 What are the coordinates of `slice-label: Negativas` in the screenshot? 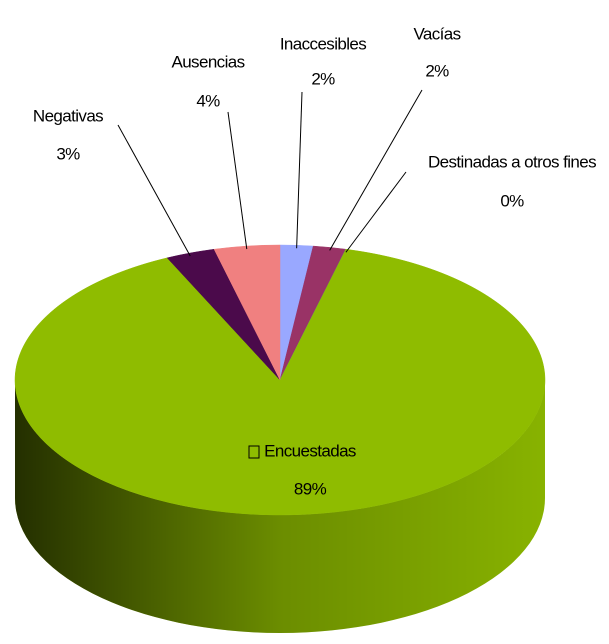 It's located at (68, 115).